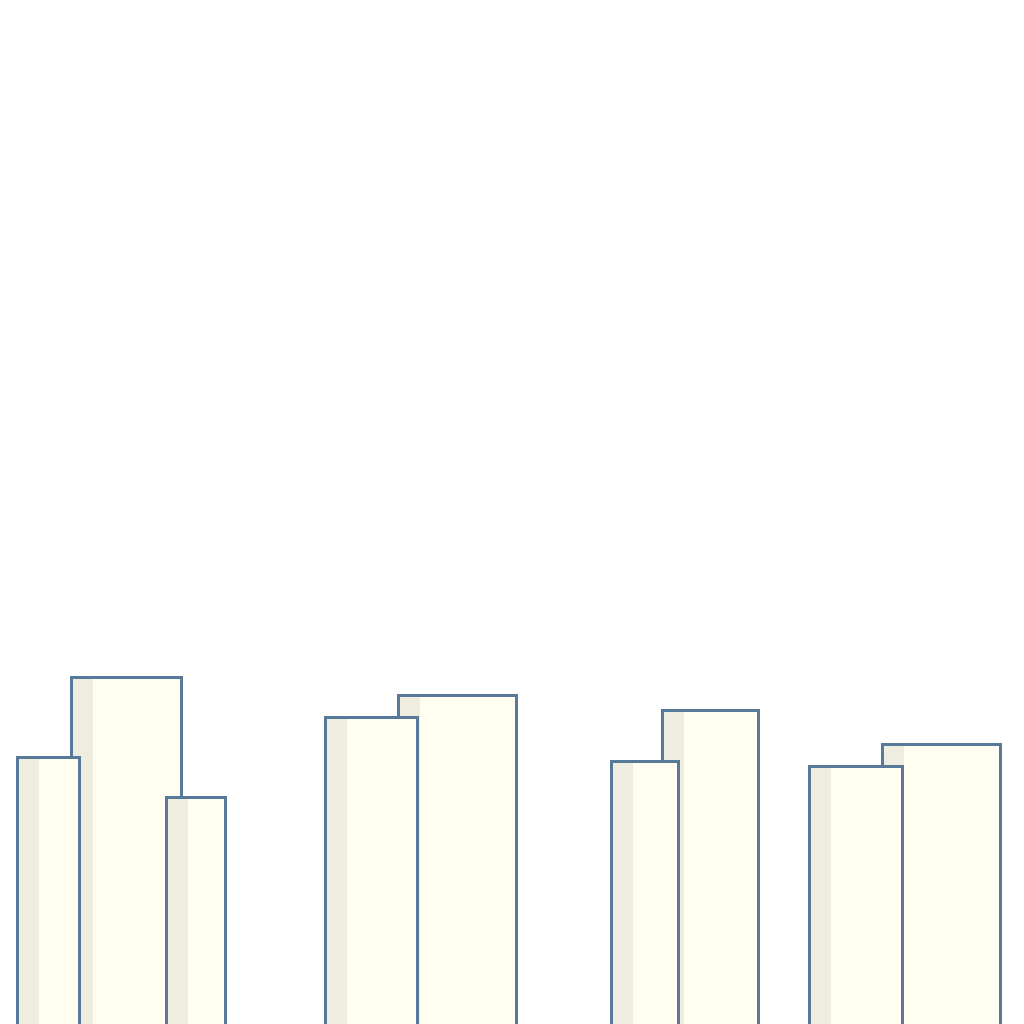  Describe the element at coordinates (856, 894) in the screenshot. I see `building-4b-front` at that location.